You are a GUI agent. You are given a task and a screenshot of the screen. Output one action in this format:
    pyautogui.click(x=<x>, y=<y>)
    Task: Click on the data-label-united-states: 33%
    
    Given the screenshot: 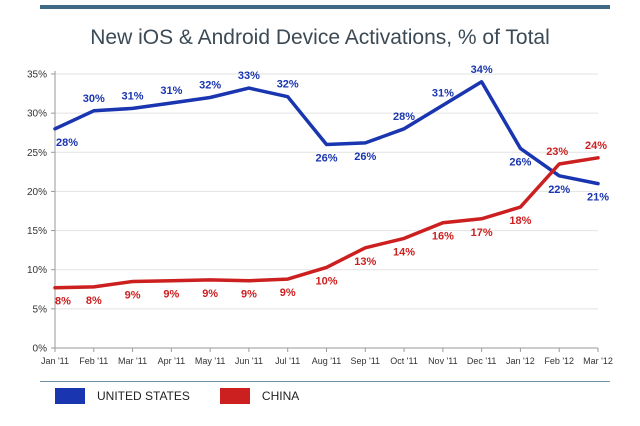 What is the action you would take?
    pyautogui.click(x=249, y=76)
    